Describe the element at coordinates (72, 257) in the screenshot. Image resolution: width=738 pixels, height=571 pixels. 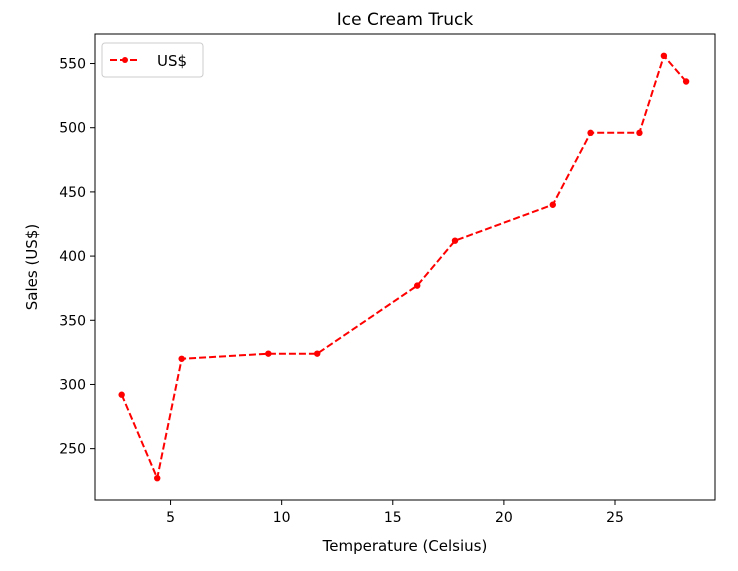
I see `y-tick-label: 400` at that location.